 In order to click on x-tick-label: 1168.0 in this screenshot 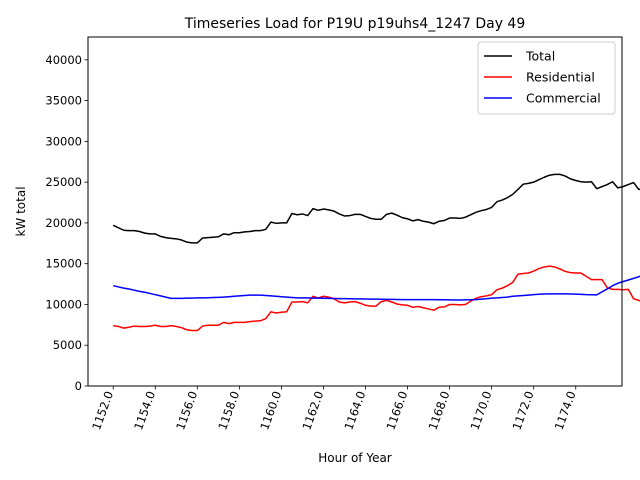, I will do `click(439, 410)`.